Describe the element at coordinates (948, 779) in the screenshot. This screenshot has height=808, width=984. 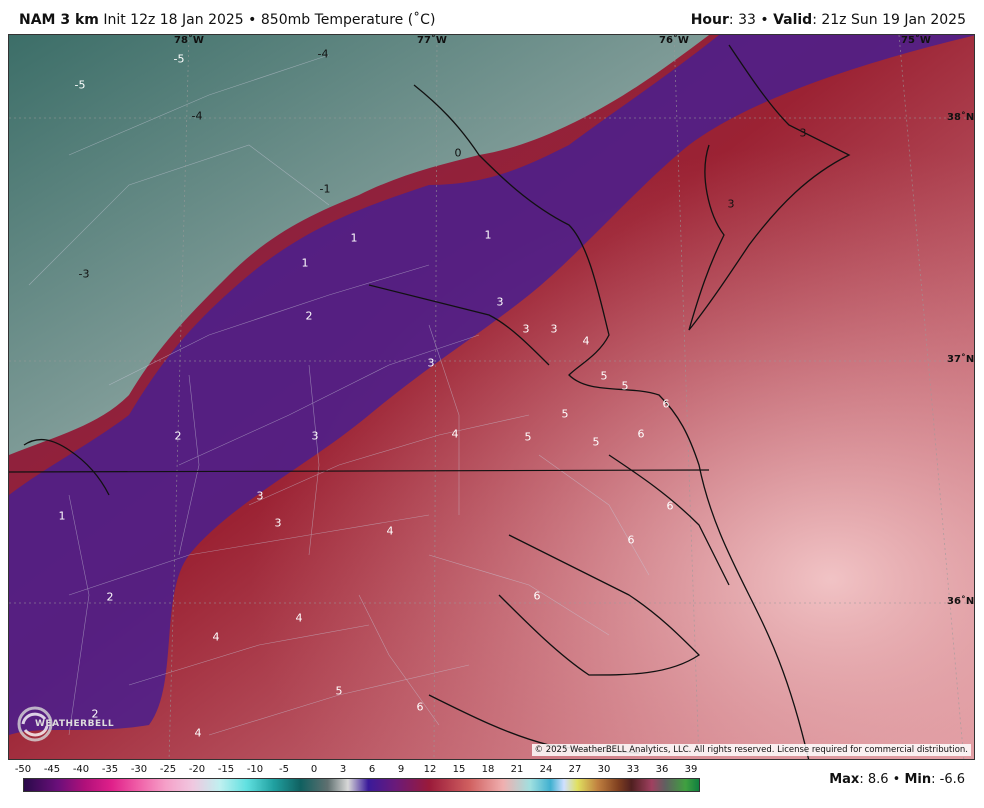
I see `min-value: : -6.6` at that location.